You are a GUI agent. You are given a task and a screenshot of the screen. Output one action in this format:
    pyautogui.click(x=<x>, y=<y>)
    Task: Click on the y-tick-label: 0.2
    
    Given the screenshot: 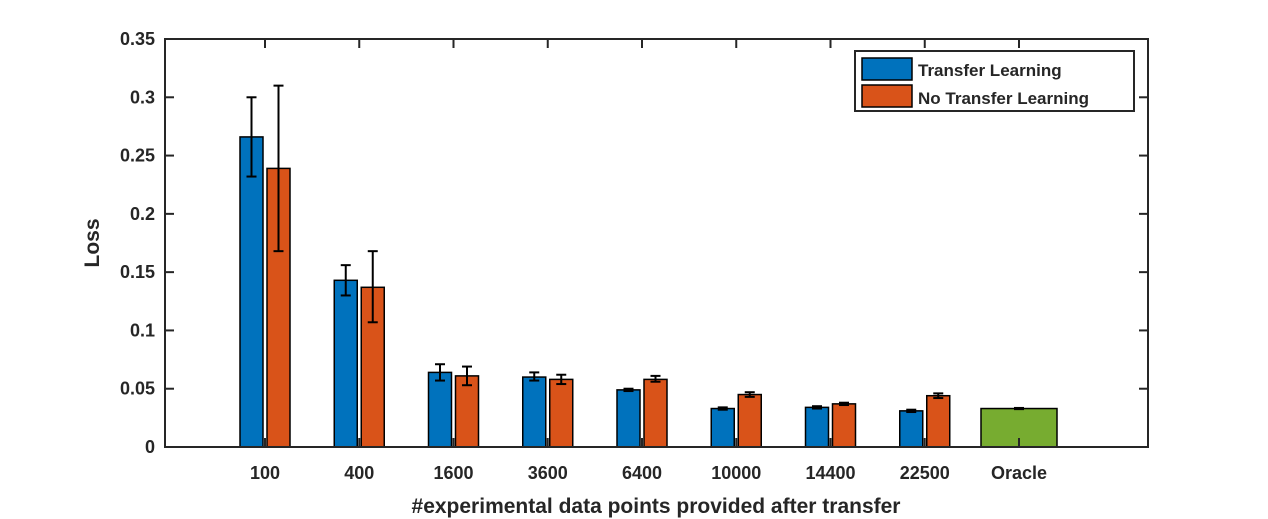 What is the action you would take?
    pyautogui.click(x=142, y=214)
    